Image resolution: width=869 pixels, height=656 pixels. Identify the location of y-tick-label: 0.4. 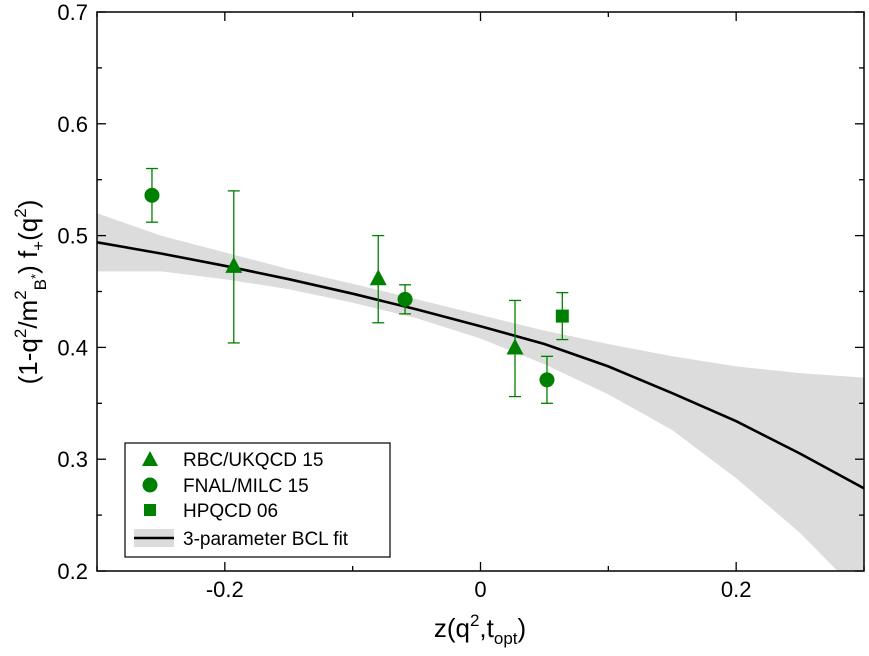
(72, 347).